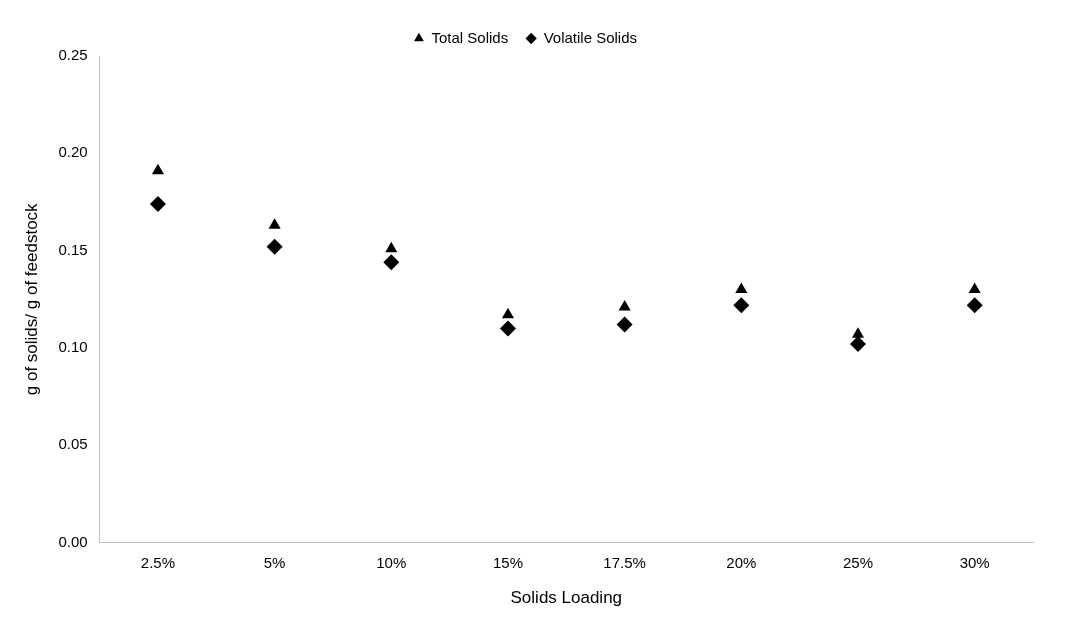 The height and width of the screenshot is (631, 1065). What do you see at coordinates (391, 562) in the screenshot?
I see `x-tick-label: 10%` at bounding box center [391, 562].